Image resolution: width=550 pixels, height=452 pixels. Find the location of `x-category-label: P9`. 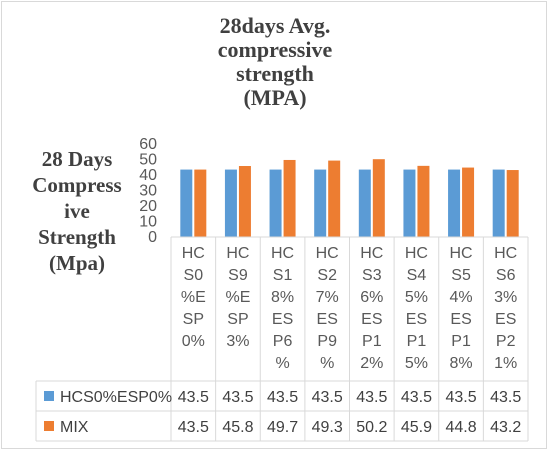

x-category-label: P9 is located at coordinates (327, 341).